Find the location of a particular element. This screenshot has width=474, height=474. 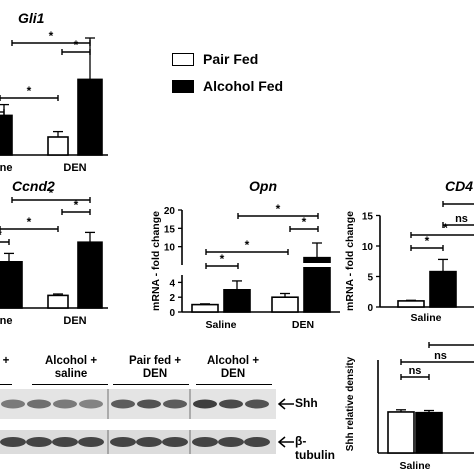

ccnd2-title: Ccnd2 is located at coordinates (33, 186).